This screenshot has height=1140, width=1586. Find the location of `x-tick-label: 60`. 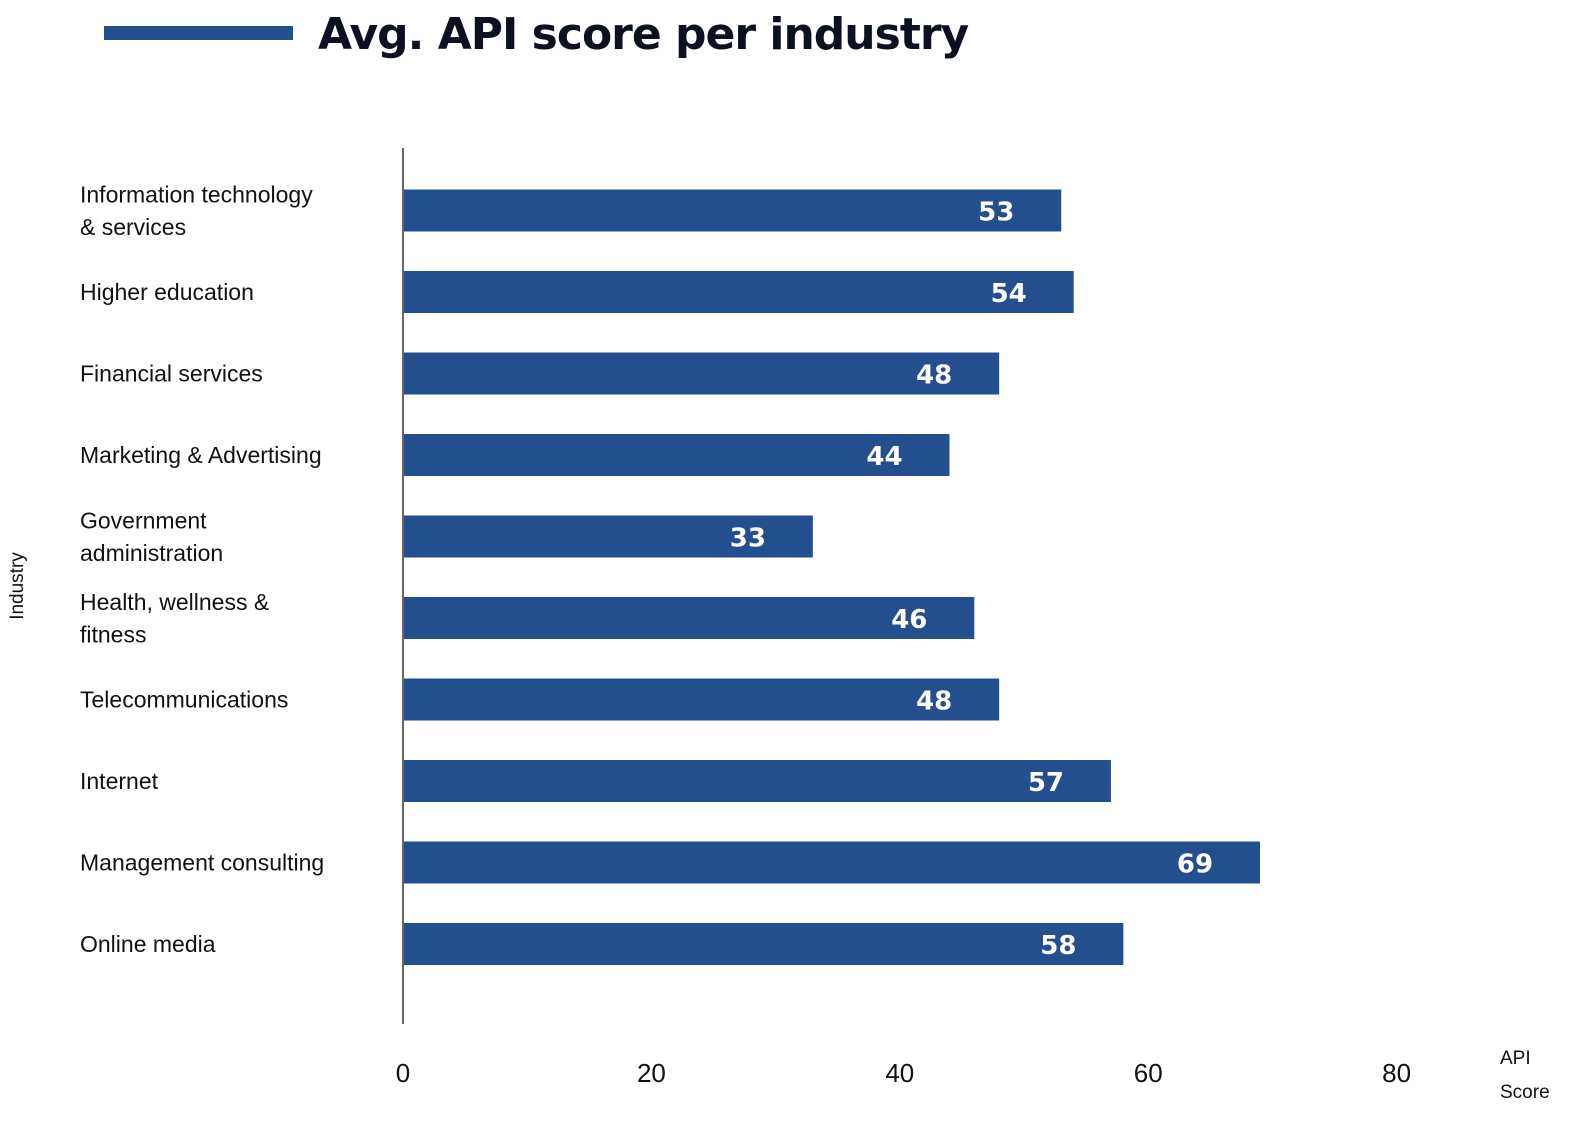

x-tick-label: 60 is located at coordinates (1148, 1073).